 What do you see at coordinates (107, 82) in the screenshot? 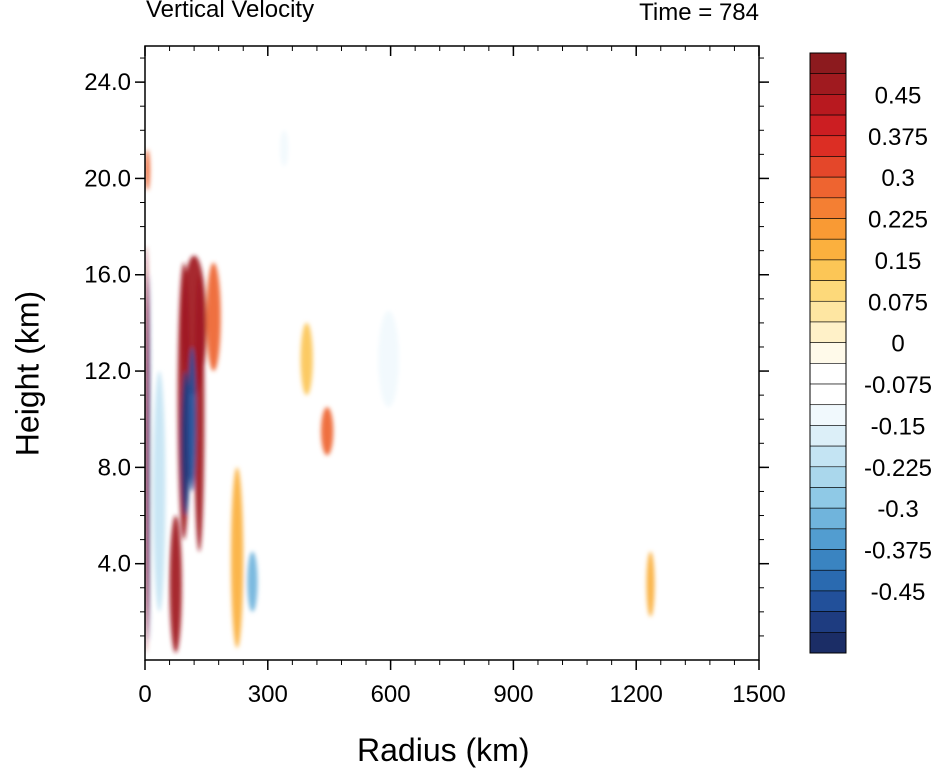
I see `y-tick-label: 24.0` at bounding box center [107, 82].